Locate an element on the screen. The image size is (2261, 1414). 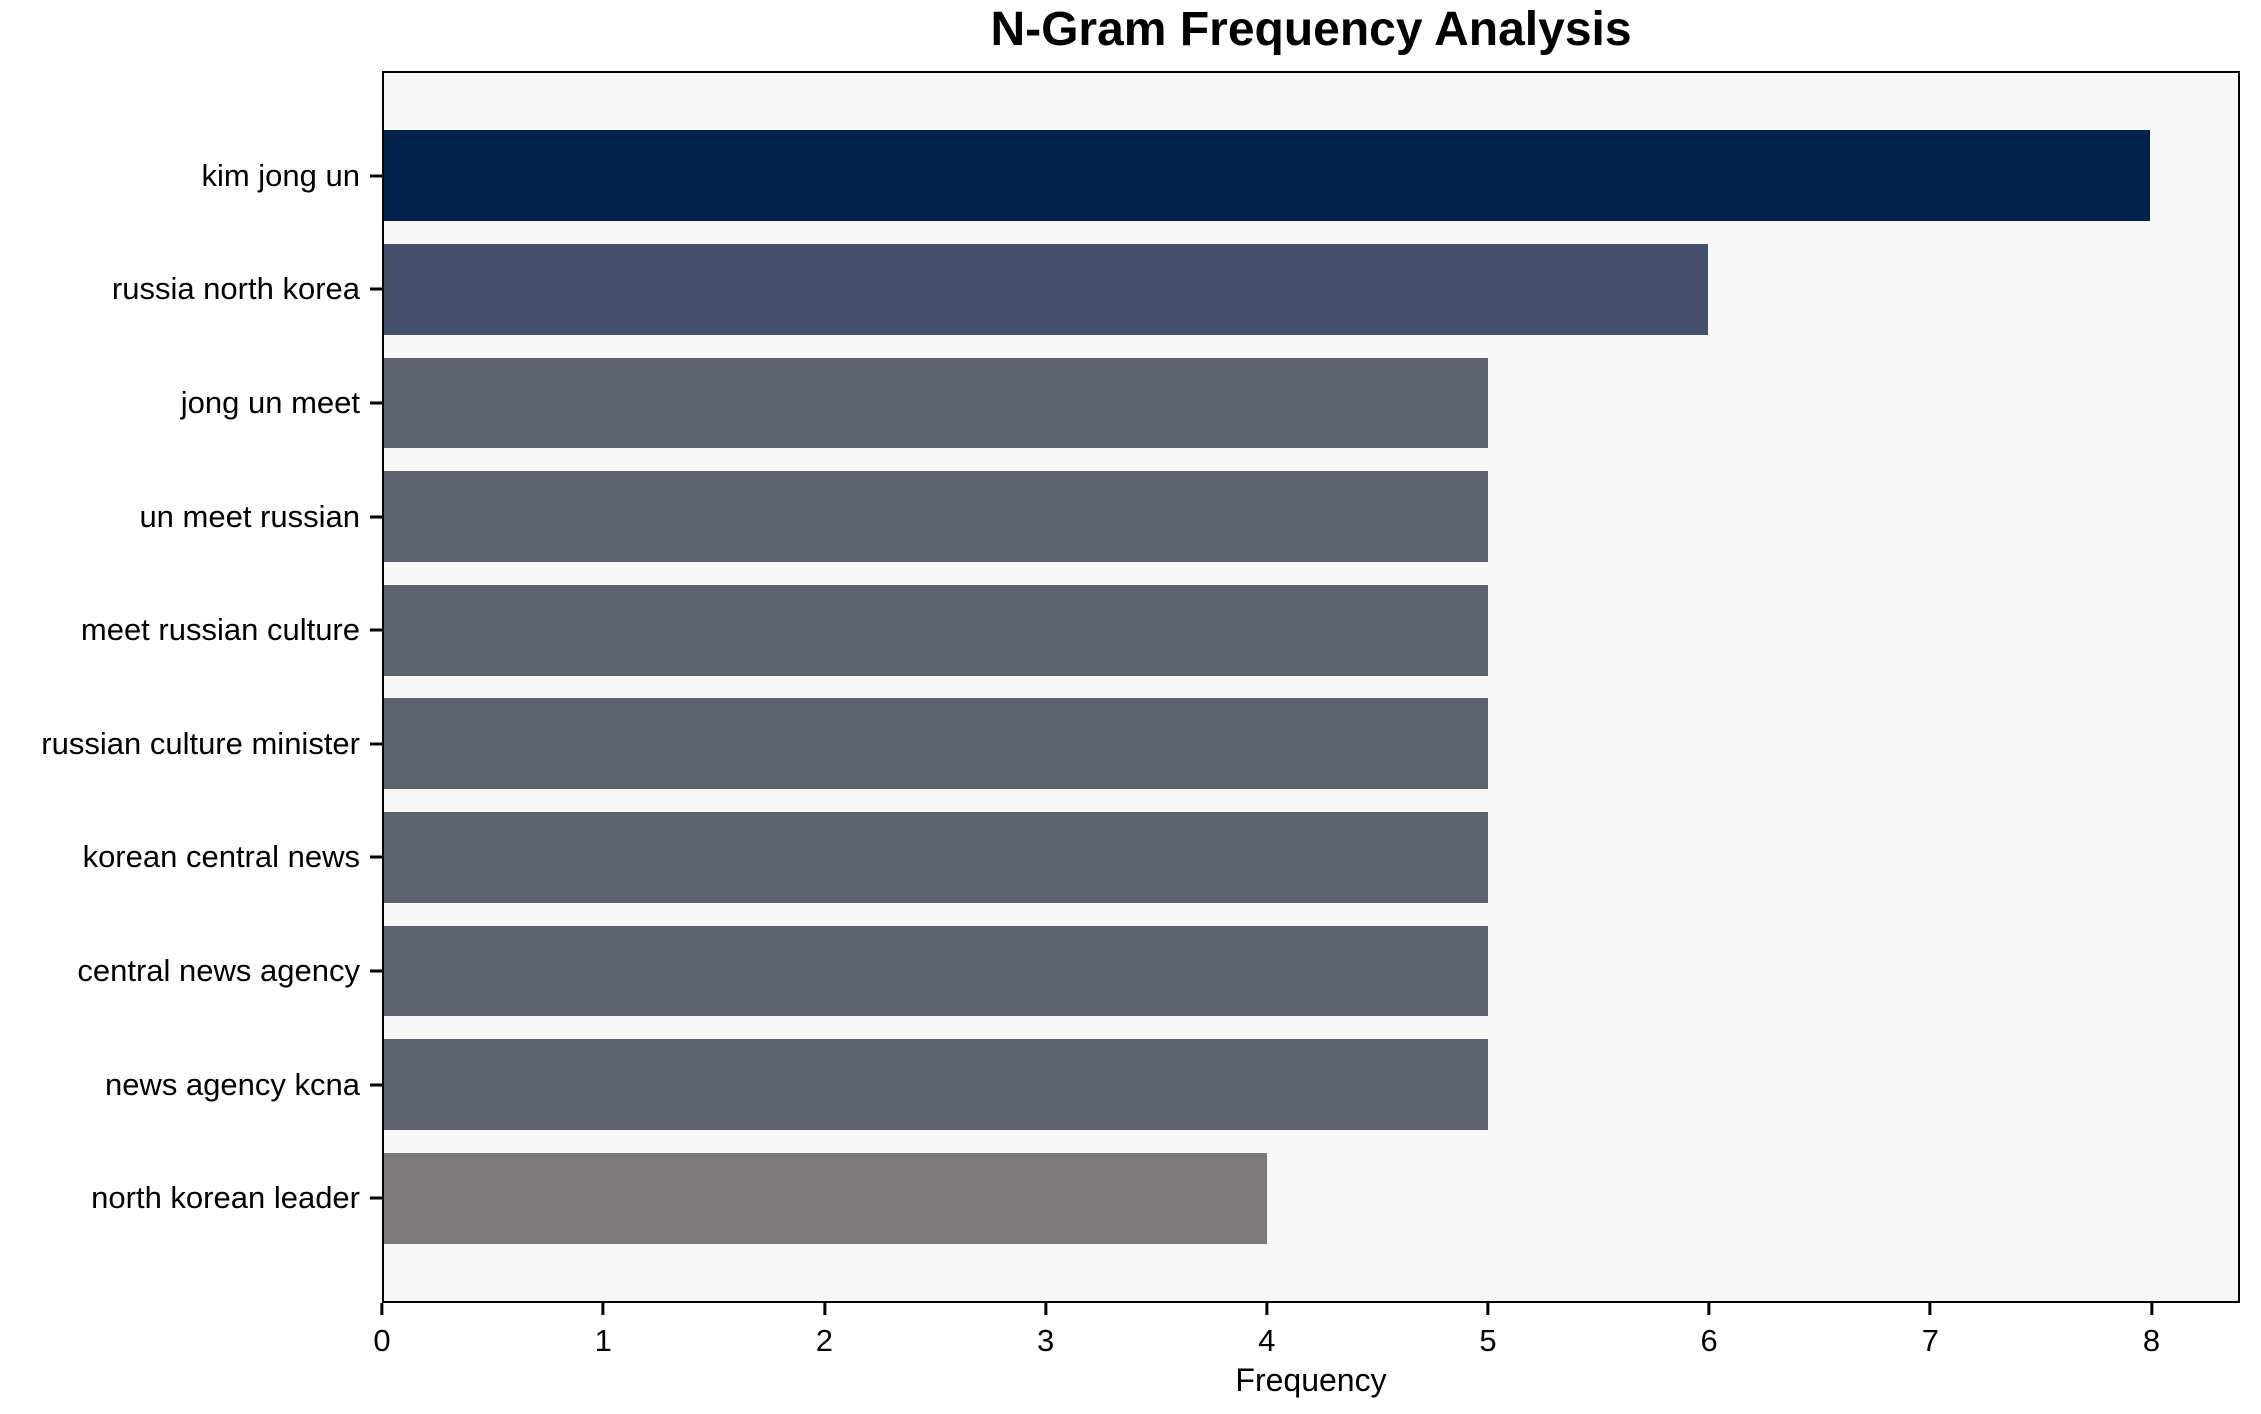
y-tick-label: un meet russian is located at coordinates (249, 516).